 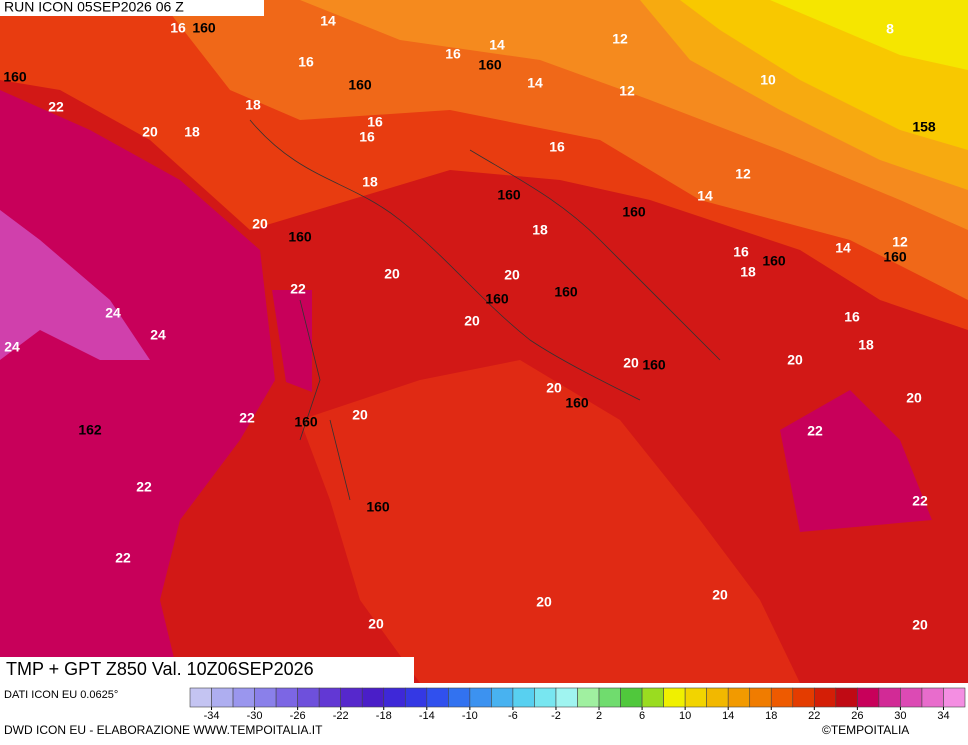 What do you see at coordinates (924, 127) in the screenshot?
I see `height-label: 158` at bounding box center [924, 127].